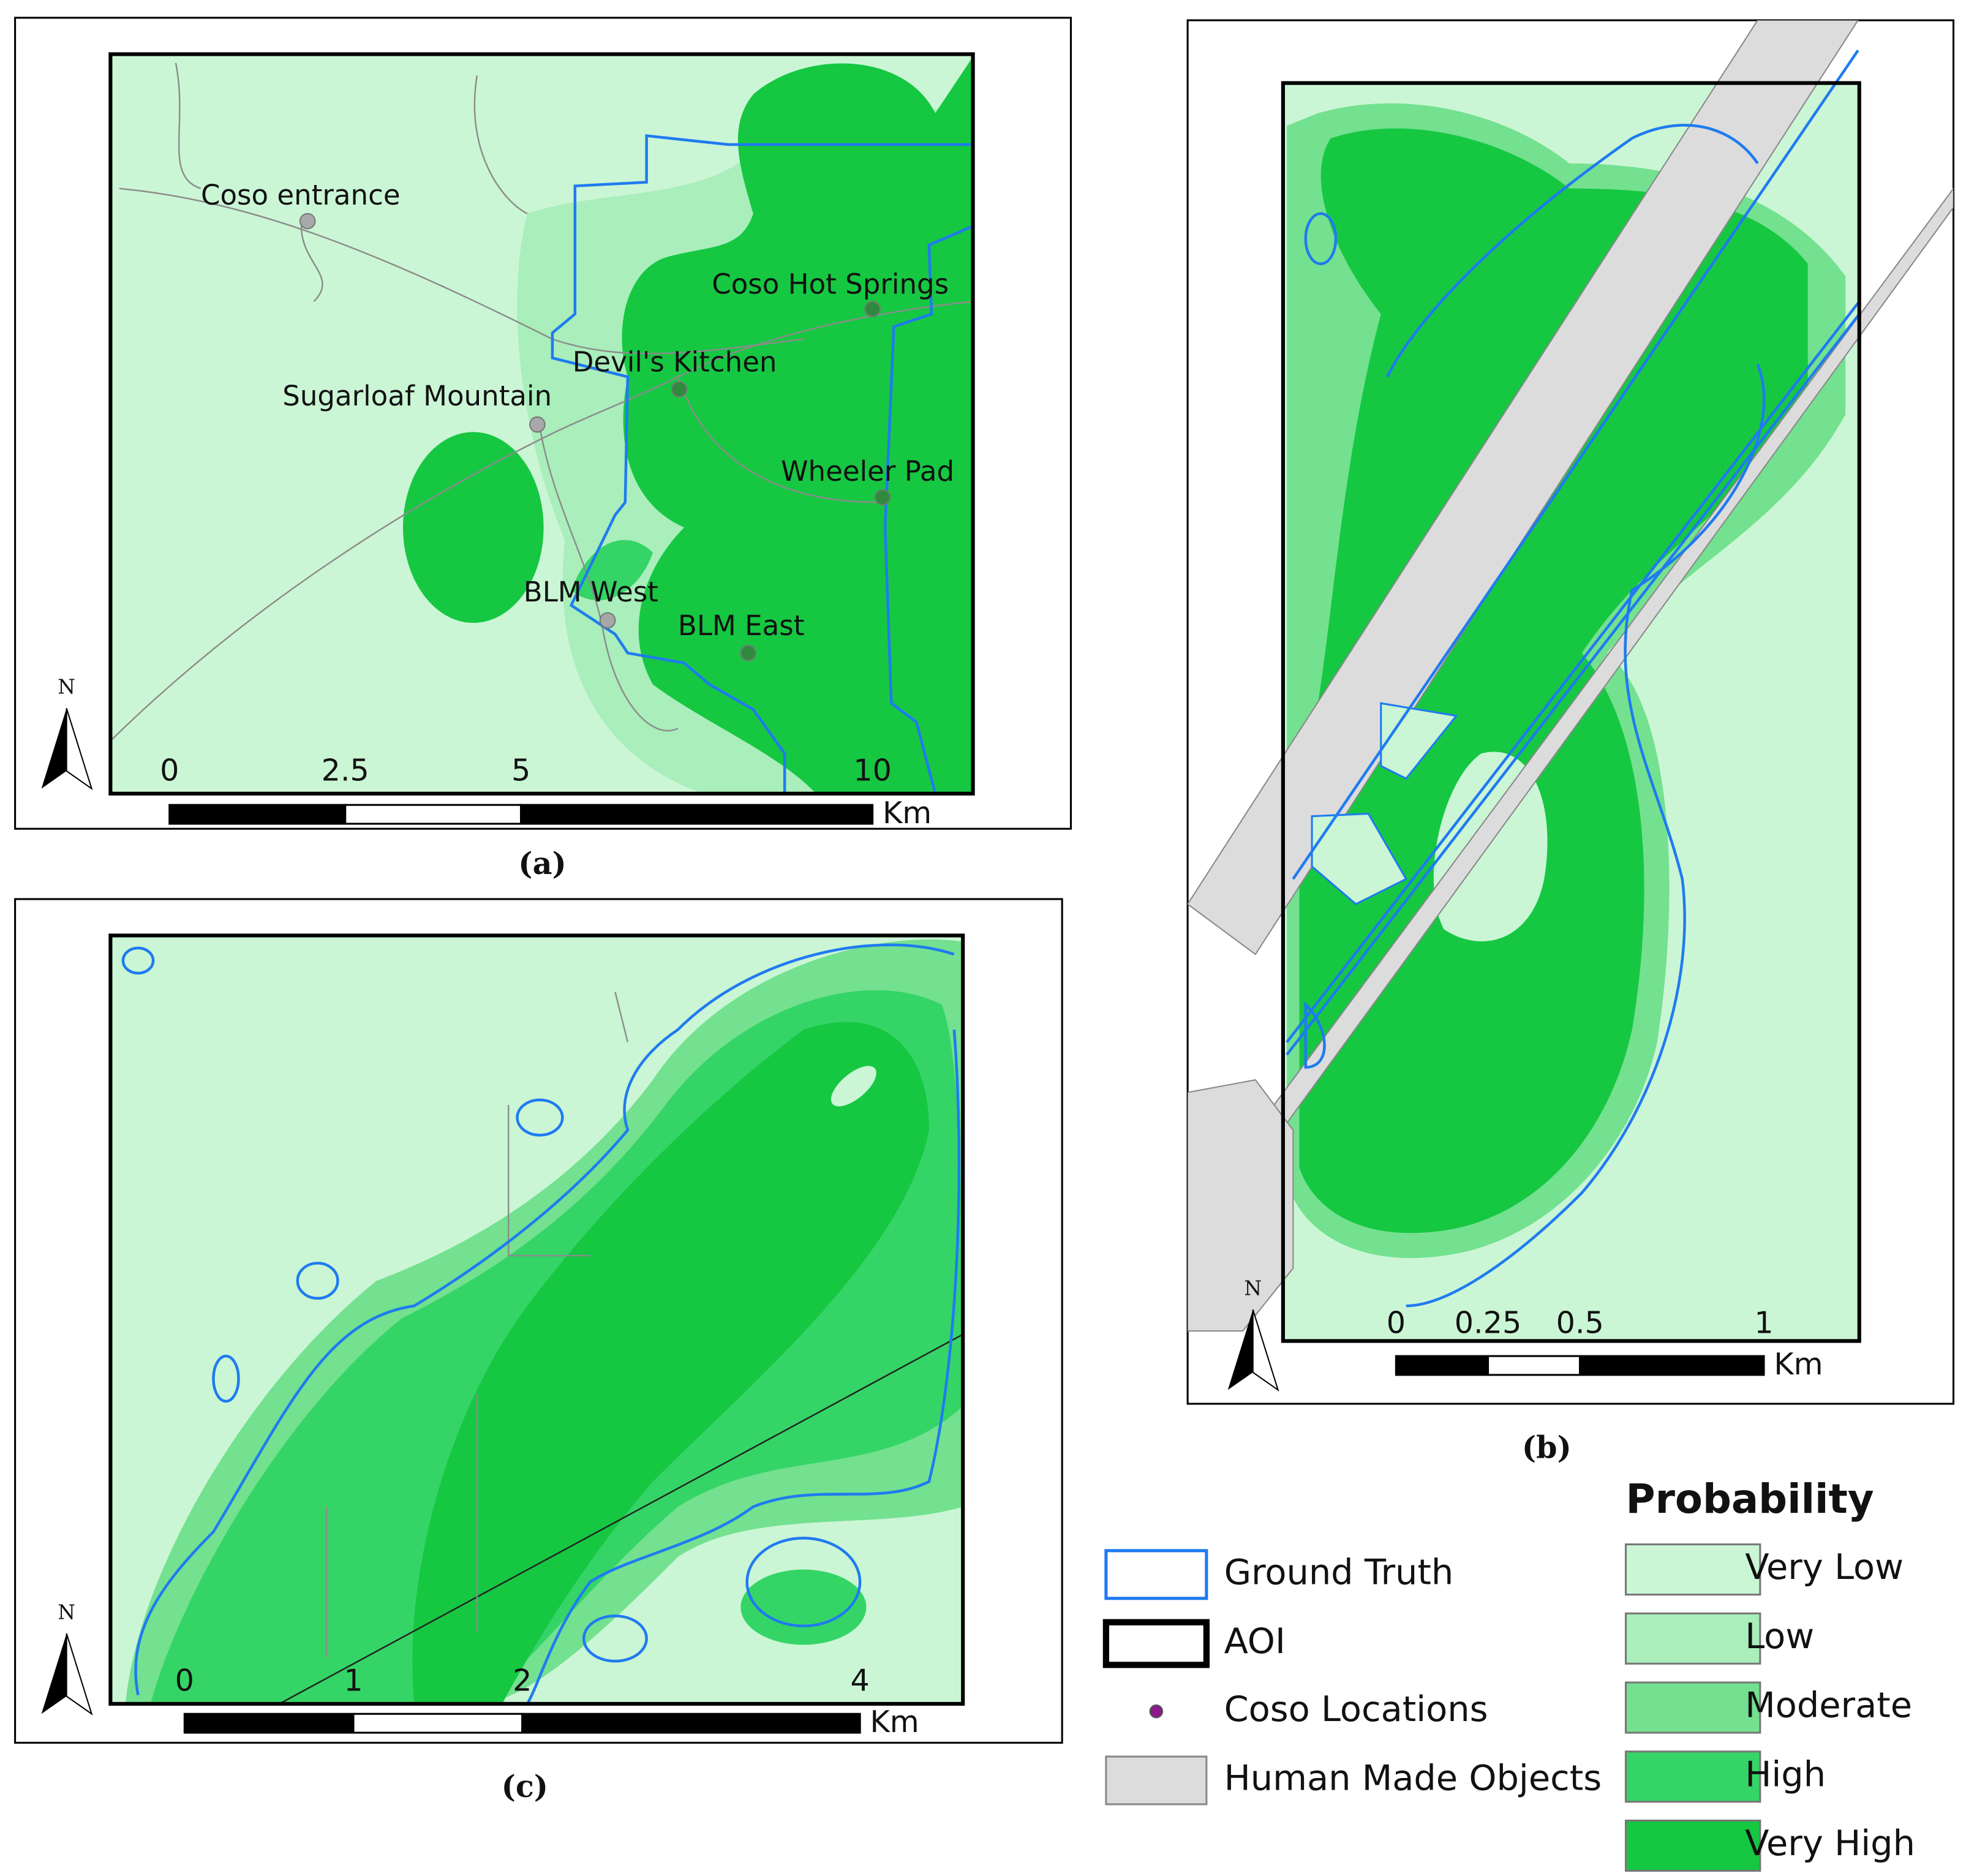 Image resolution: width=1966 pixels, height=1876 pixels. What do you see at coordinates (867, 471) in the screenshot?
I see `place-label: Wheeler Pad` at bounding box center [867, 471].